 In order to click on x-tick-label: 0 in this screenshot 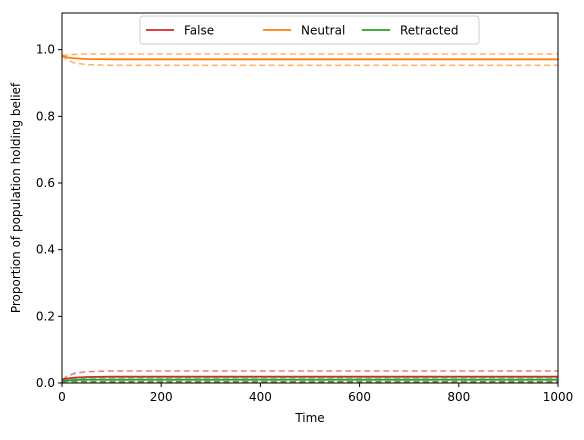, I will do `click(62, 397)`.